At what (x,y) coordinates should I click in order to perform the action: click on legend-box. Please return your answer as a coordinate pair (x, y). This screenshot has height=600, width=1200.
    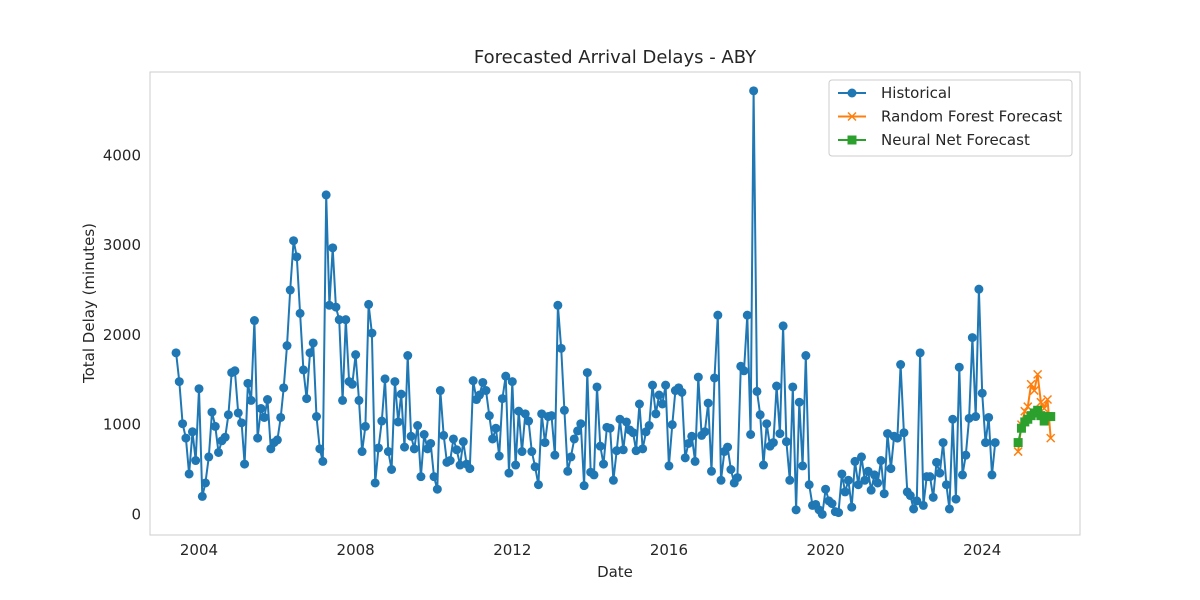
    Looking at the image, I should click on (950, 118).